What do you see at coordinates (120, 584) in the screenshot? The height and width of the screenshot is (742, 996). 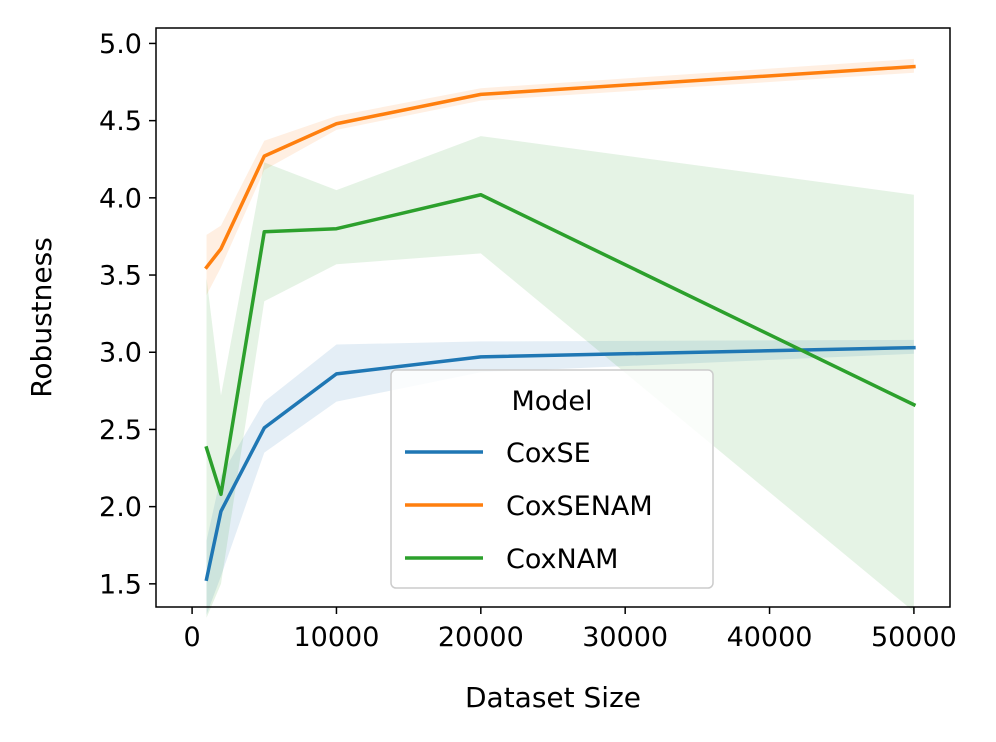 I see `y-tick-label: 1.5` at bounding box center [120, 584].